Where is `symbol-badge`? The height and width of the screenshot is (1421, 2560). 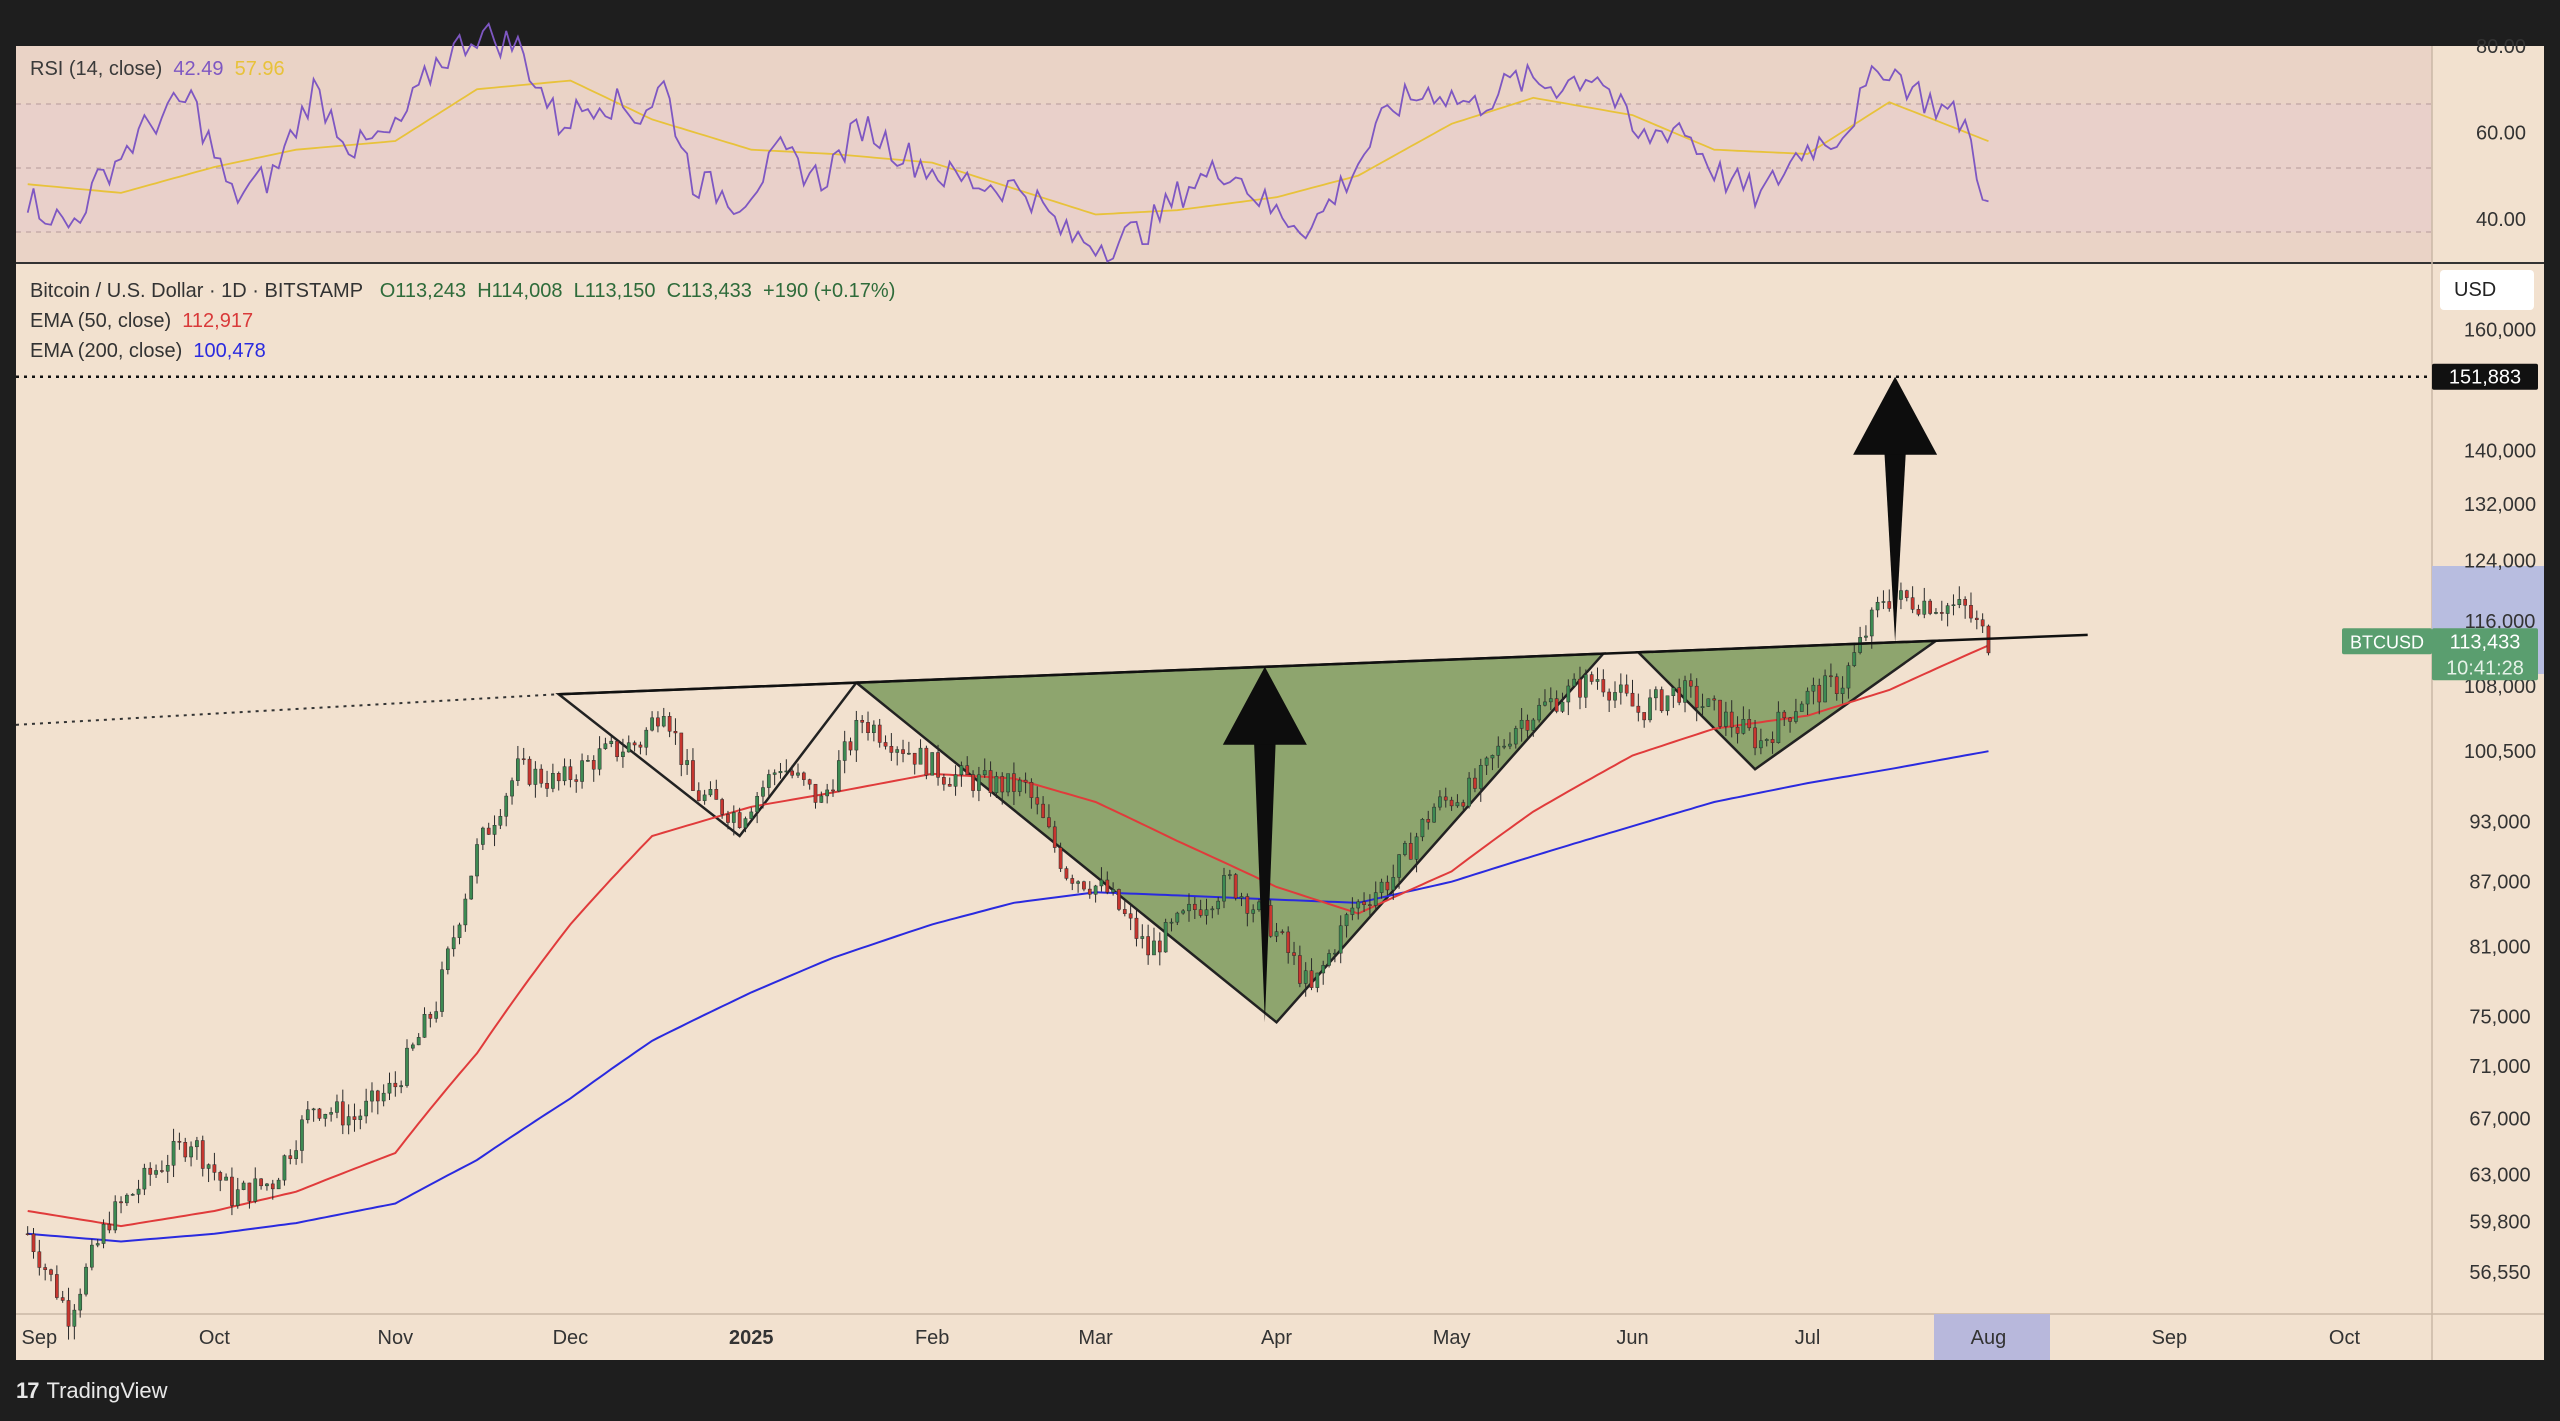
symbol-badge is located at coordinates (2387, 641).